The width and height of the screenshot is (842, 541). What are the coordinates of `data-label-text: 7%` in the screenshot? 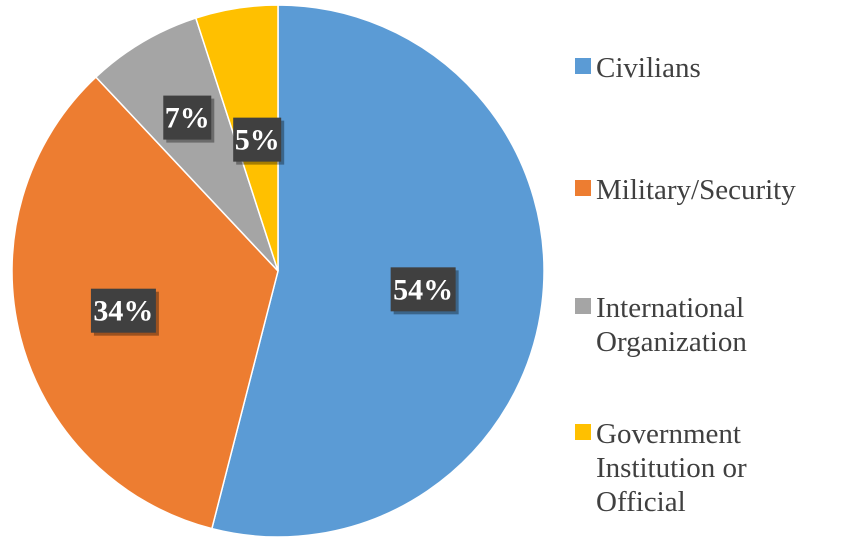 It's located at (187, 118).